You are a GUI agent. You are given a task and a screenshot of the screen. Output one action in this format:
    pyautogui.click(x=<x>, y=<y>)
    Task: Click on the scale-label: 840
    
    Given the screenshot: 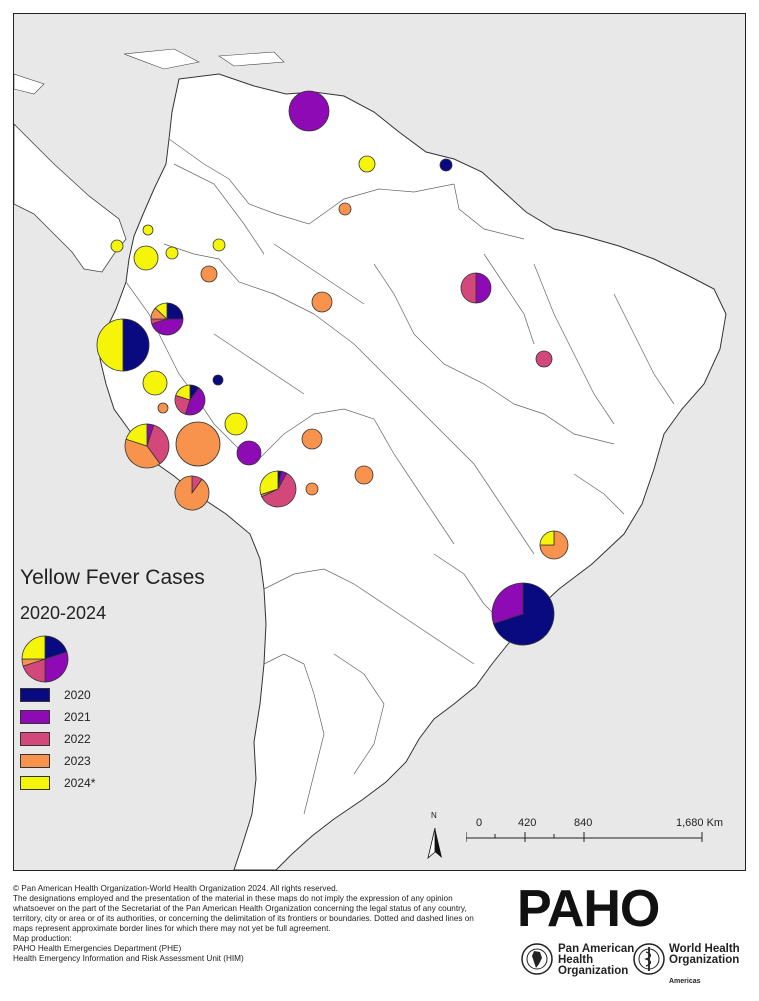 What is the action you would take?
    pyautogui.click(x=583, y=823)
    